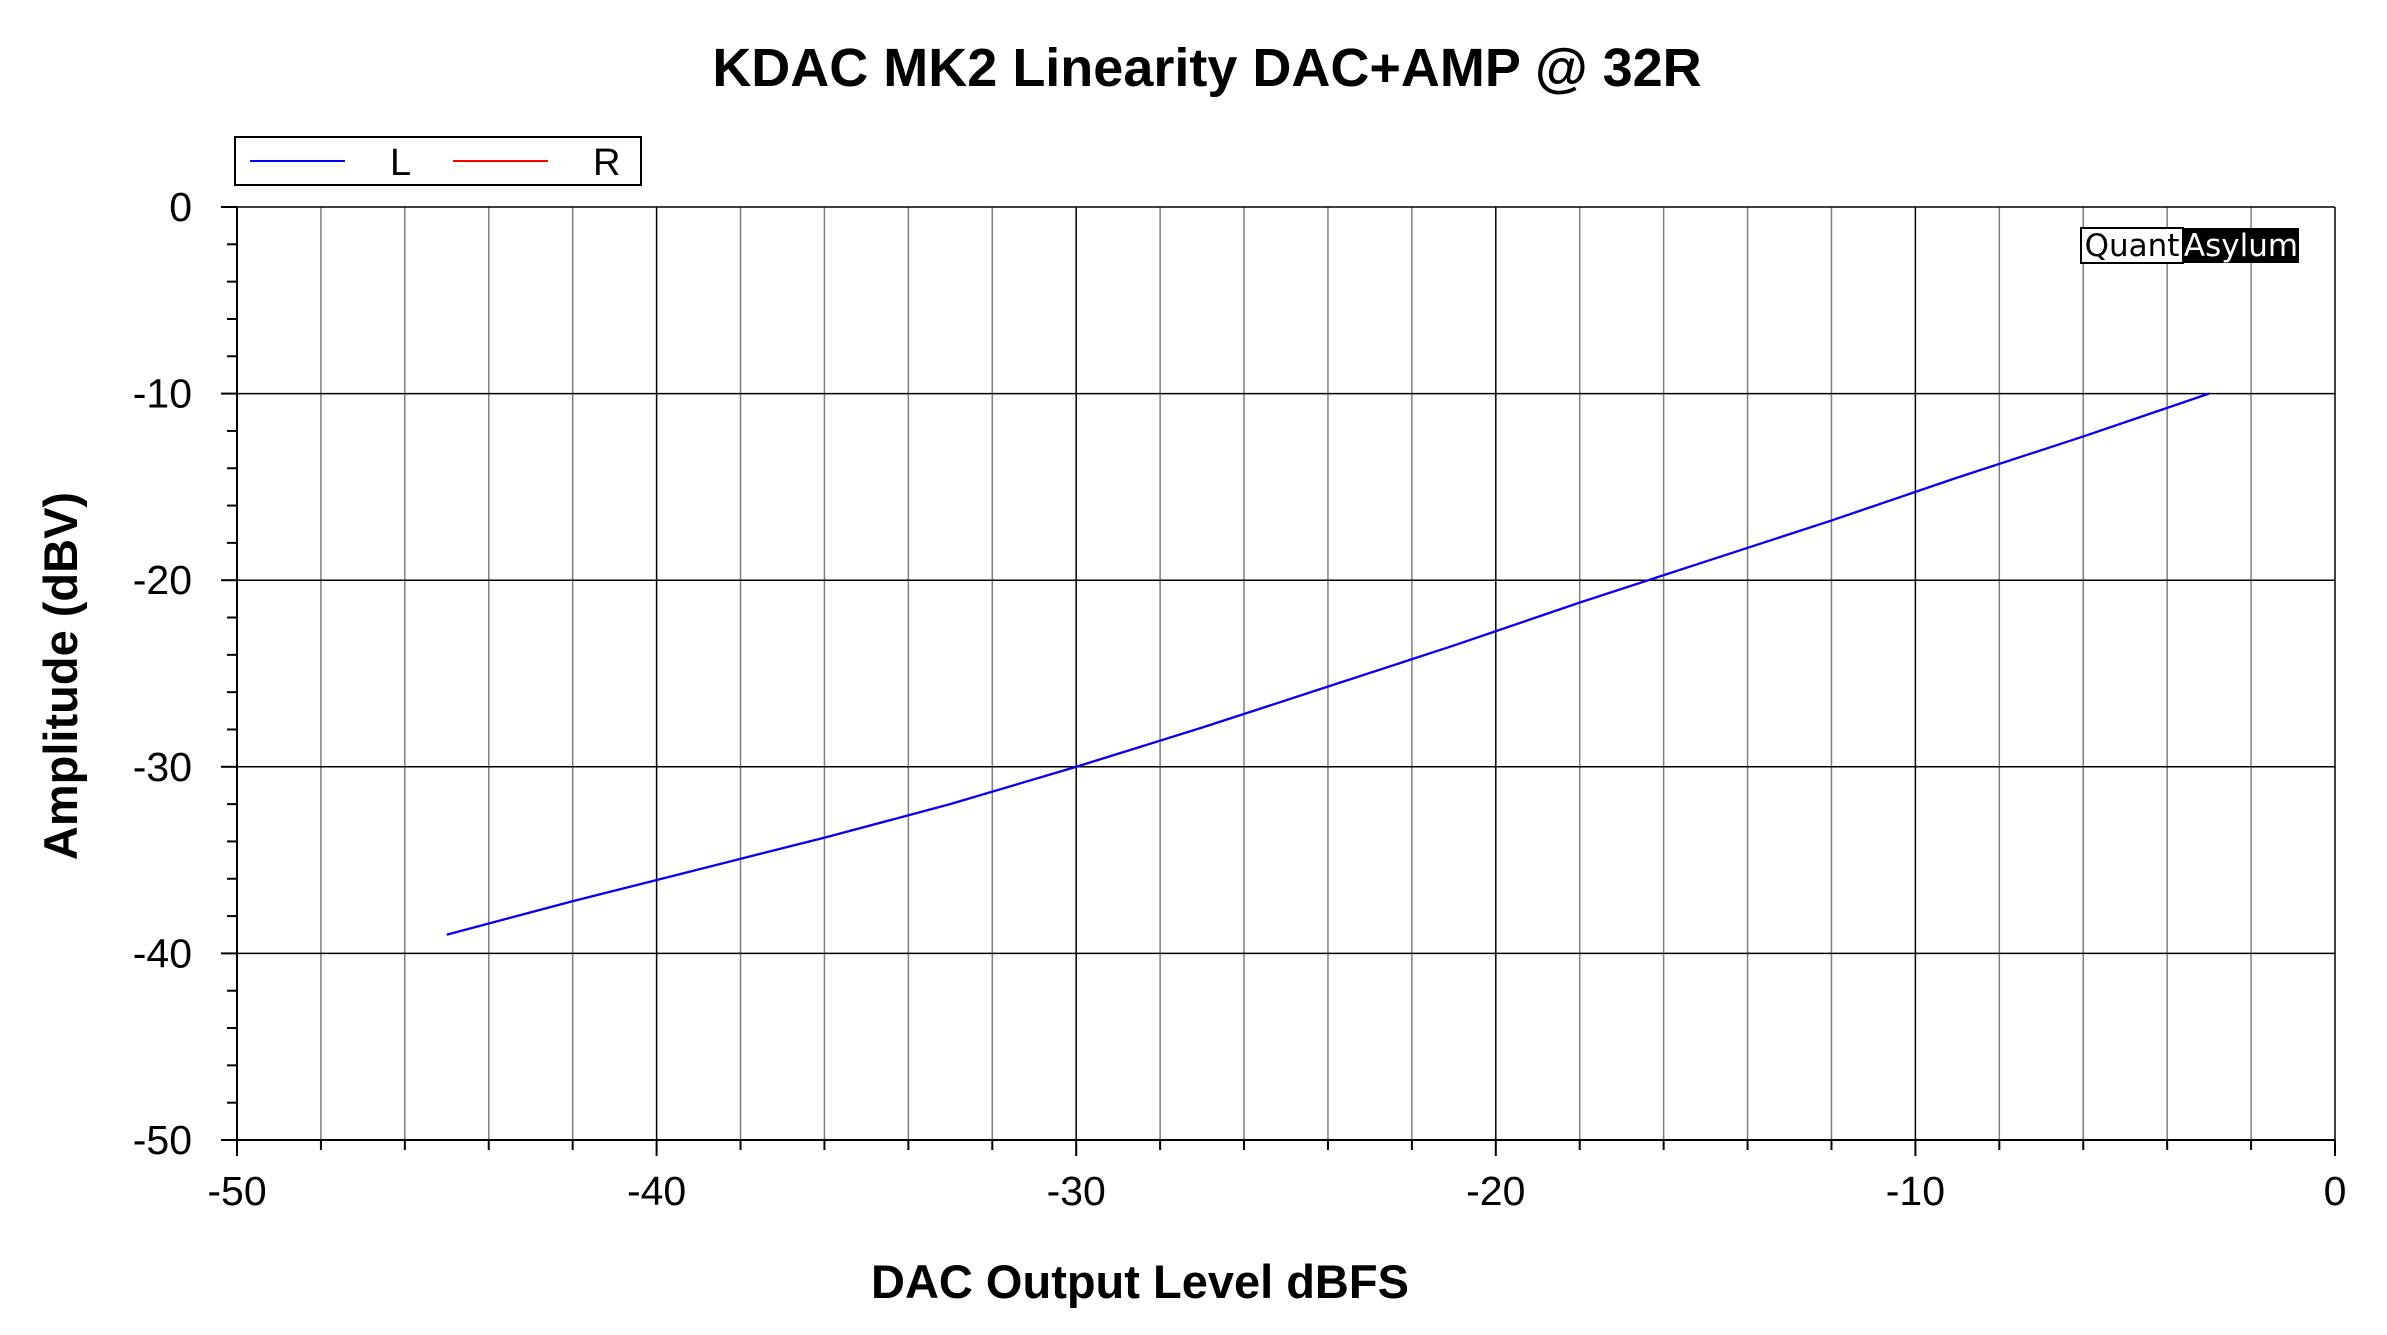 The width and height of the screenshot is (2387, 1335). Describe the element at coordinates (1495, 1191) in the screenshot. I see `x-tick-label: -20` at that location.